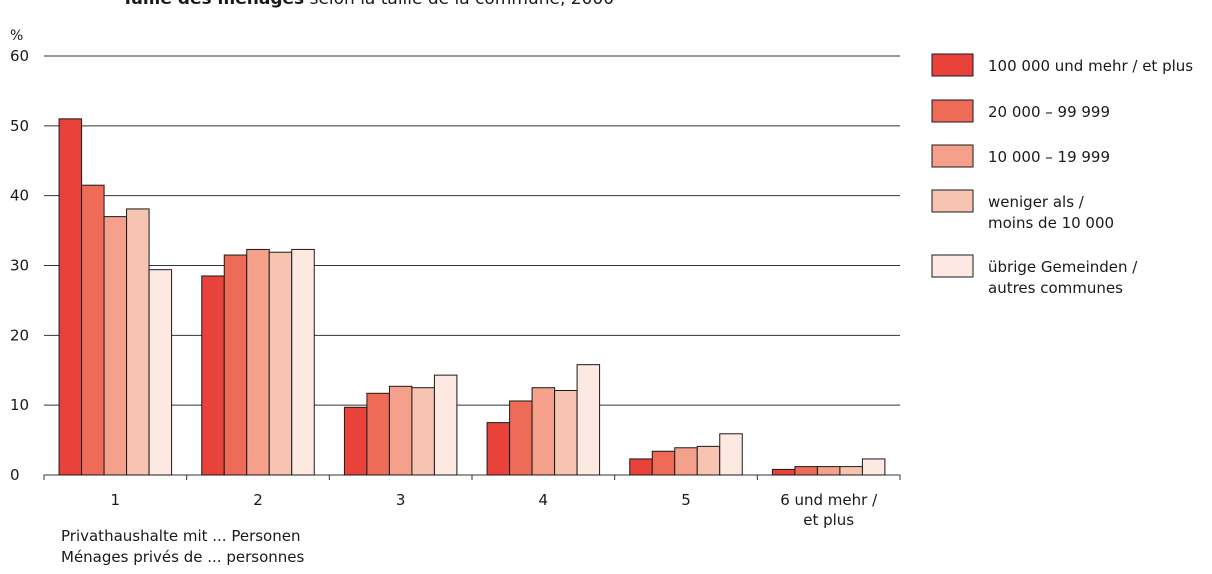  What do you see at coordinates (1049, 157) in the screenshot?
I see `legend-label: 10 000 – 19 999` at bounding box center [1049, 157].